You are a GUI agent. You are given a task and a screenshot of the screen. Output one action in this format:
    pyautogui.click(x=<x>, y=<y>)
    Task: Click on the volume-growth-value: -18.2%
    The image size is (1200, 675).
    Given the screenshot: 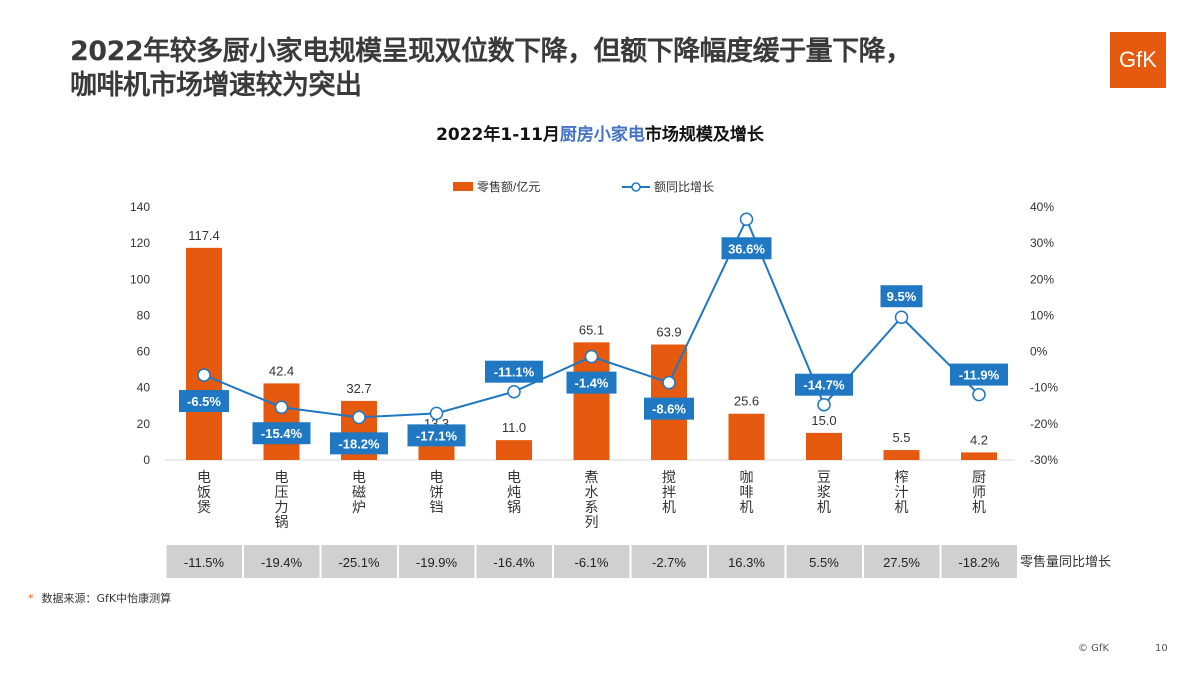 What is the action you would take?
    pyautogui.click(x=979, y=562)
    